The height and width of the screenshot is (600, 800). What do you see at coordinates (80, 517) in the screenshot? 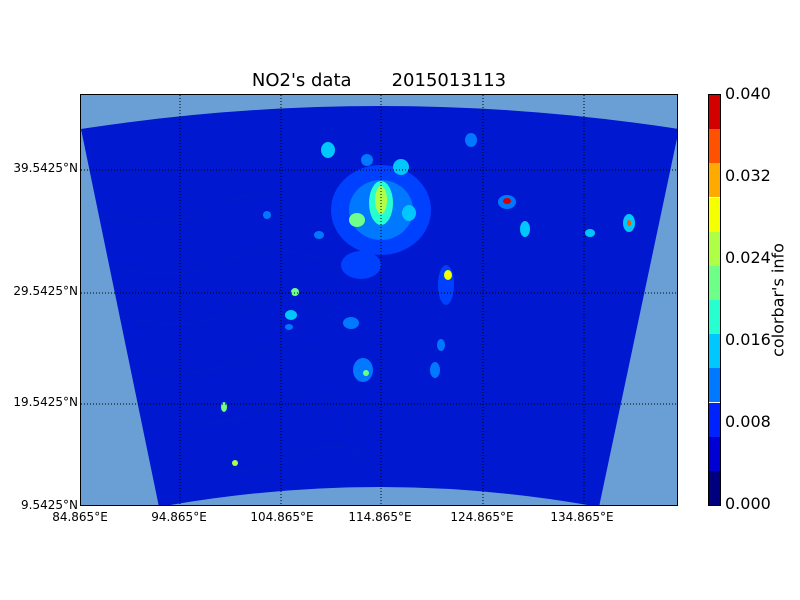
I see `lon-label: 84.865°E` at bounding box center [80, 517].